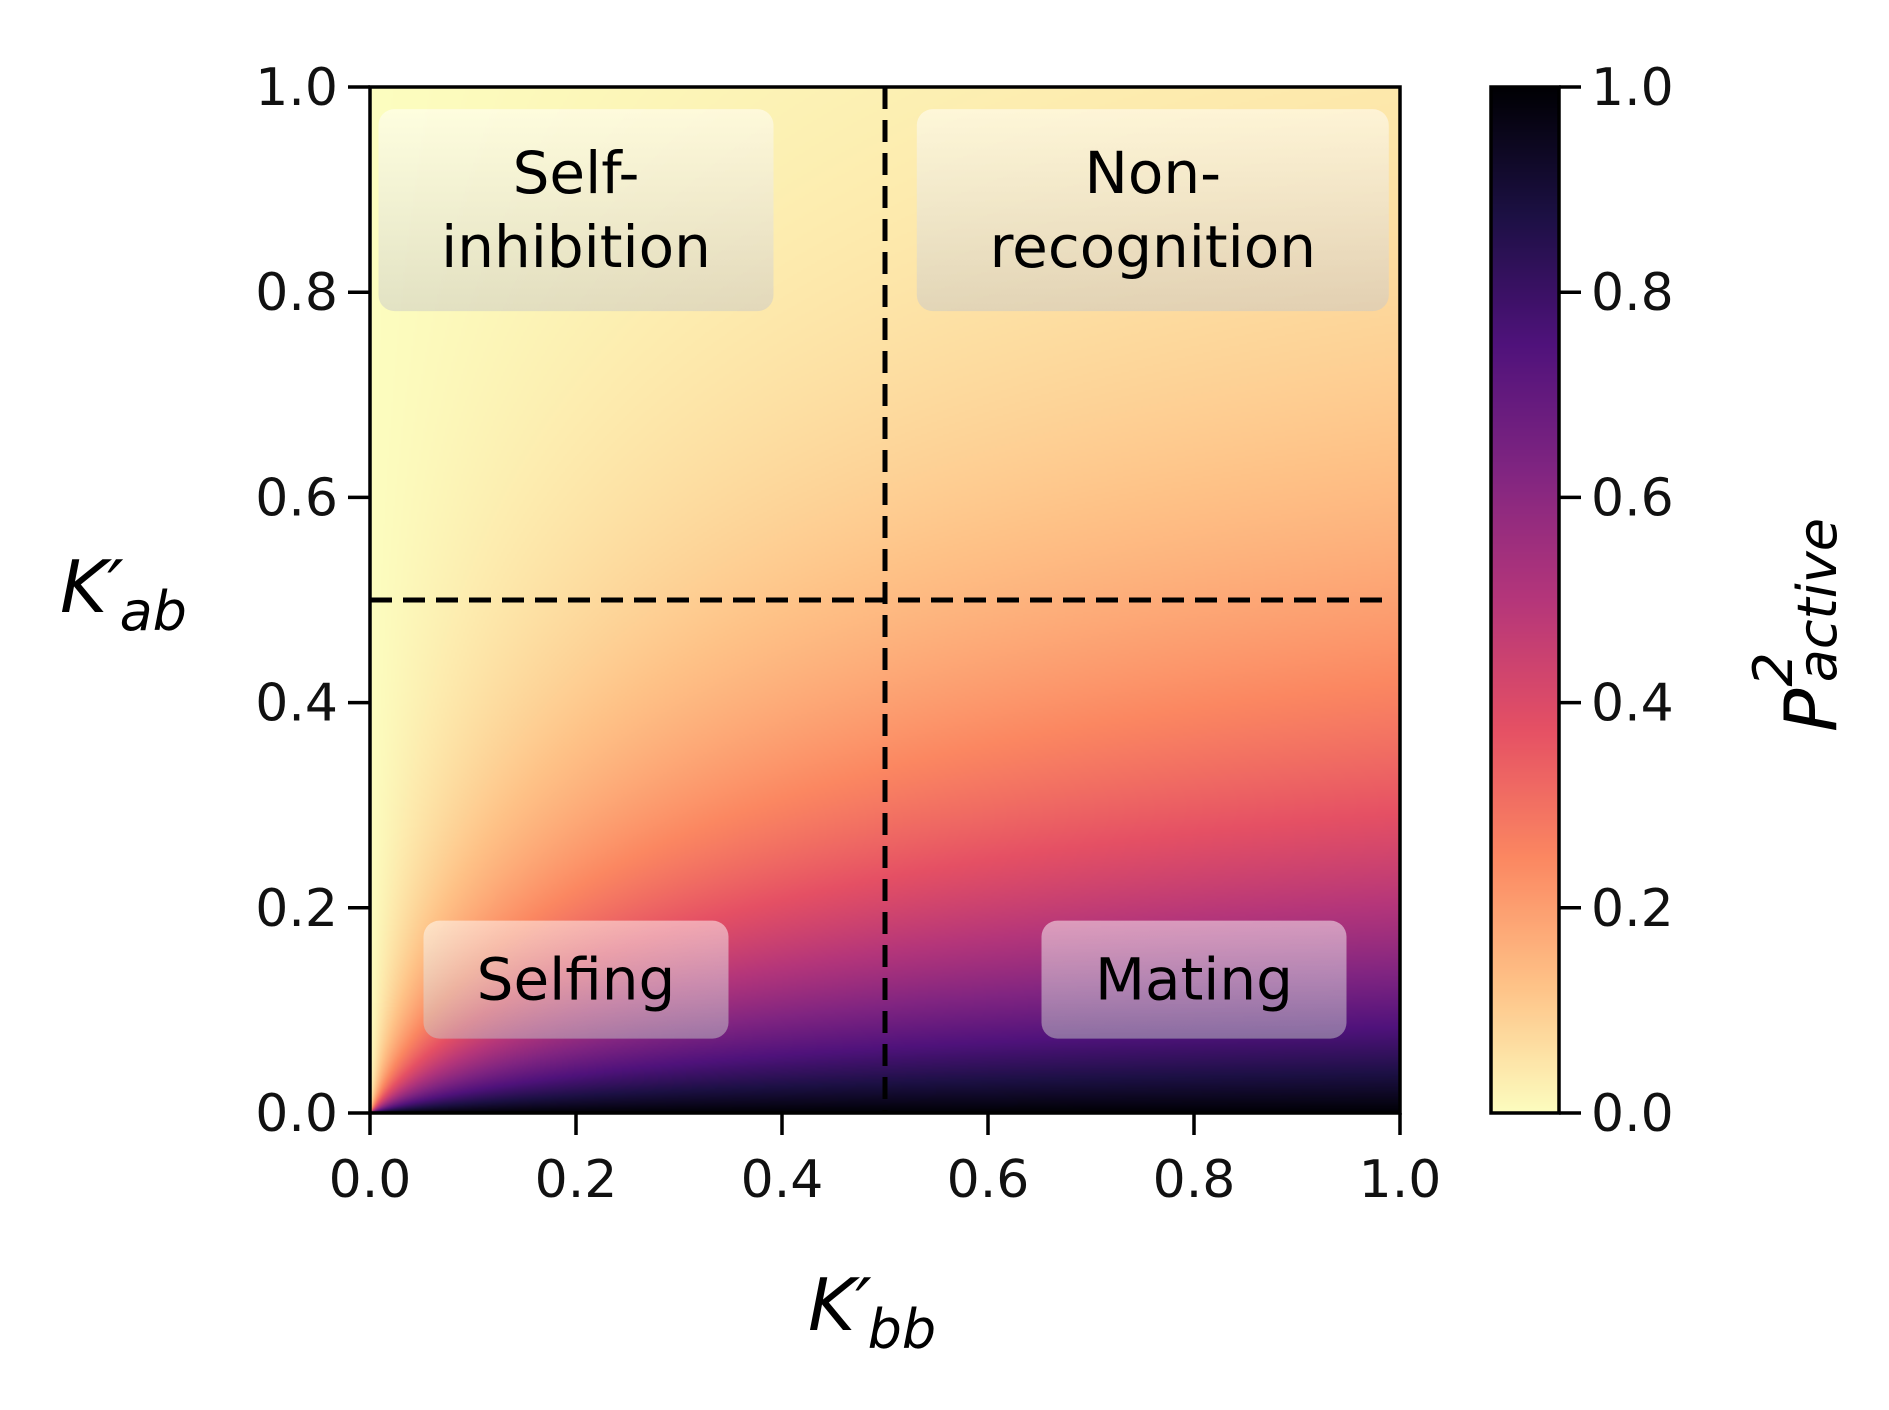 The image size is (1889, 1410). I want to click on x-axis: 0.0 0.2 0.4 0.6 0.8 1.0, so click(885, 1161).